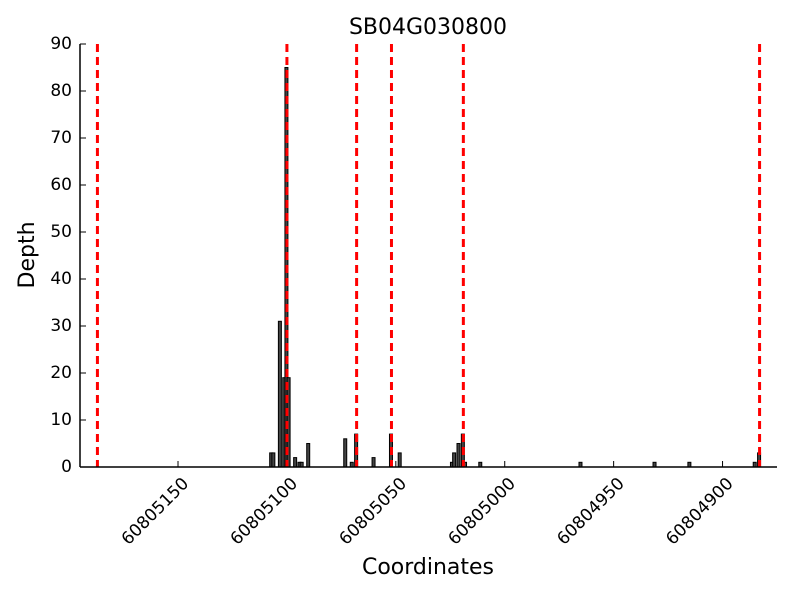  Describe the element at coordinates (61, 232) in the screenshot. I see `y-tick-label: 50` at that location.